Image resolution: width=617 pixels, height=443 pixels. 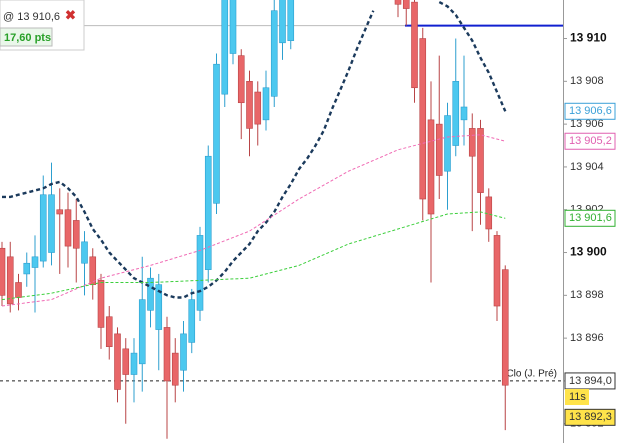 I want to click on y-tick-label: 13 896, so click(x=587, y=338).